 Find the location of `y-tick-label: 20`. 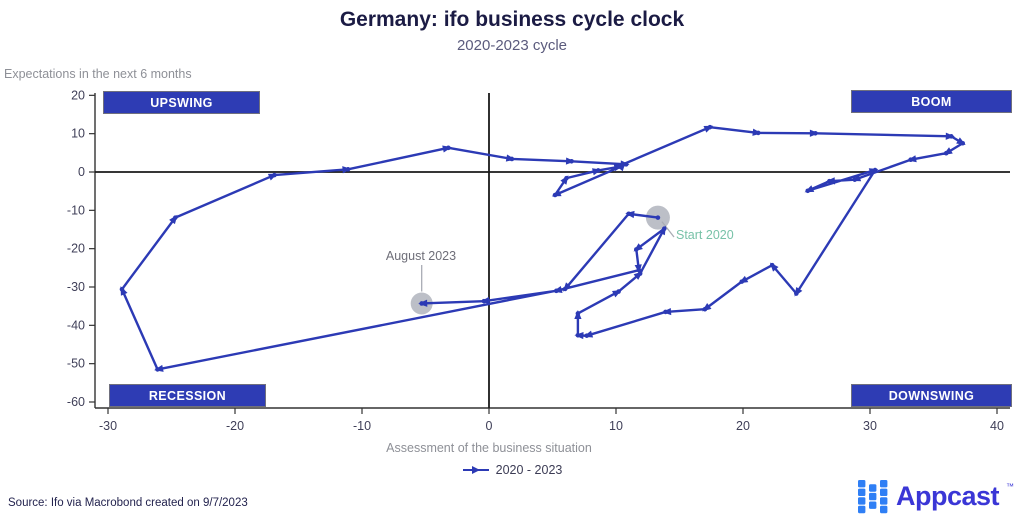

y-tick-label: 20 is located at coordinates (78, 95).